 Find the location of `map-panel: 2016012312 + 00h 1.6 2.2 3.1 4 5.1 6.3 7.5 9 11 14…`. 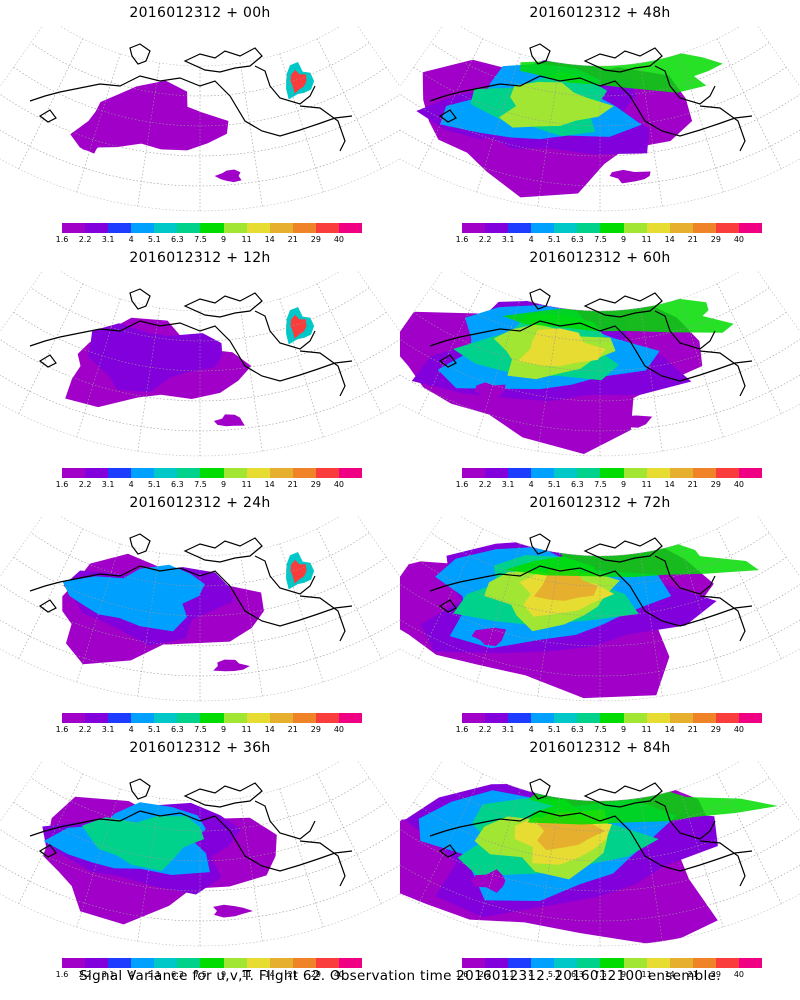

map-panel: 2016012312 + 00h 1.6 2.2 3.1 4 5.1 6.3 7.5 9 11 14… is located at coordinates (200, 122).